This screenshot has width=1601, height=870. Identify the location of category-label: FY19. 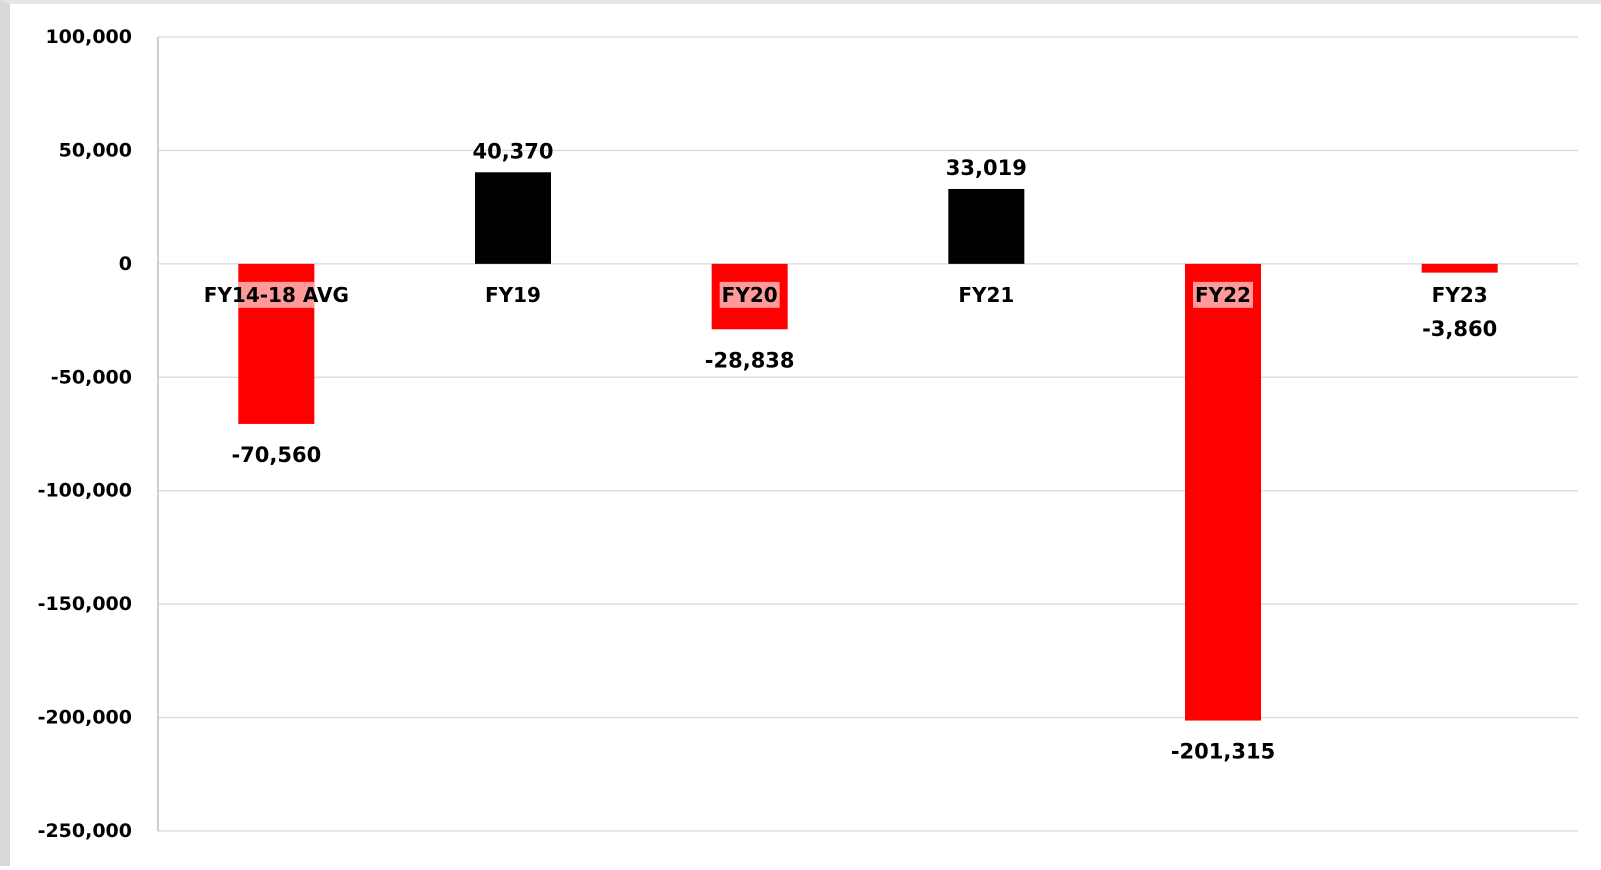
(513, 295).